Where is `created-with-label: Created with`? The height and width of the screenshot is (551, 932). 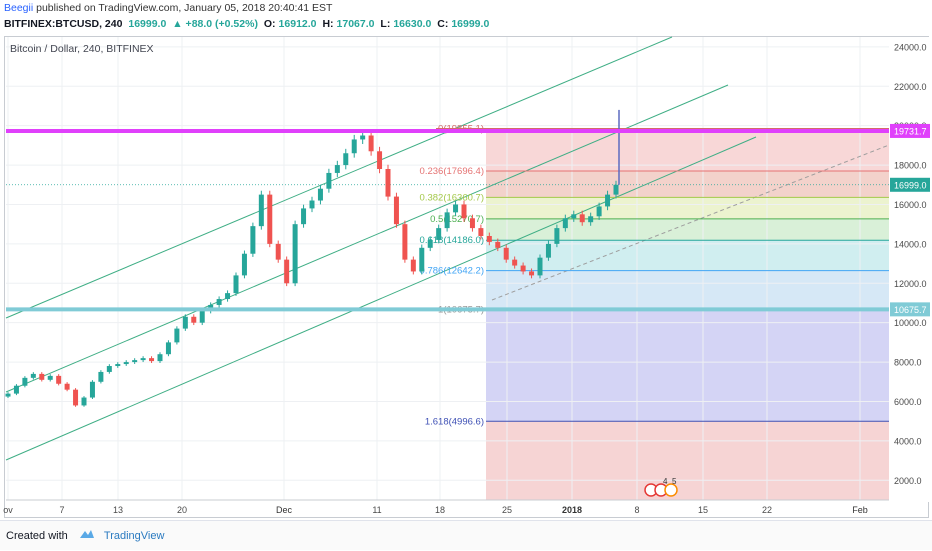
created-with-label: Created with is located at coordinates (37, 536).